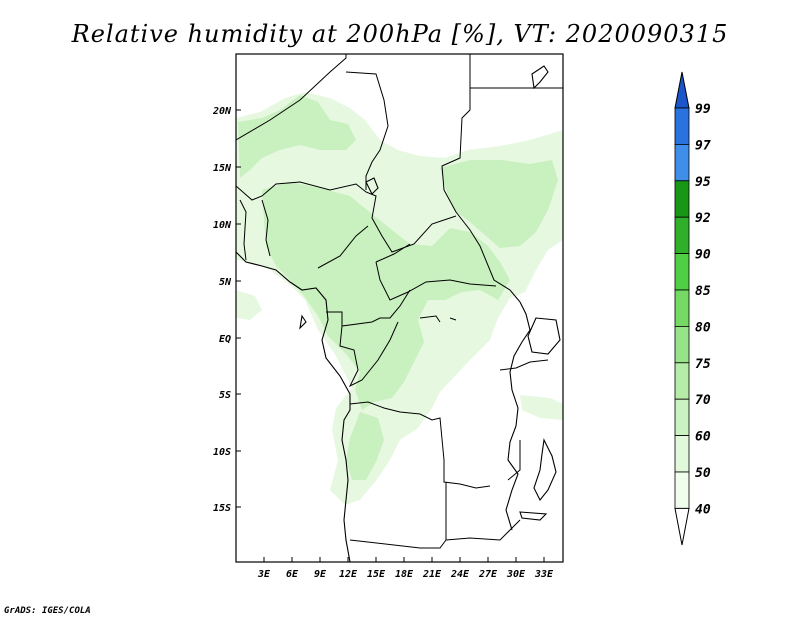 This screenshot has height=618, width=800. Describe the element at coordinates (703, 327) in the screenshot. I see `colorbar-label: 80` at that location.